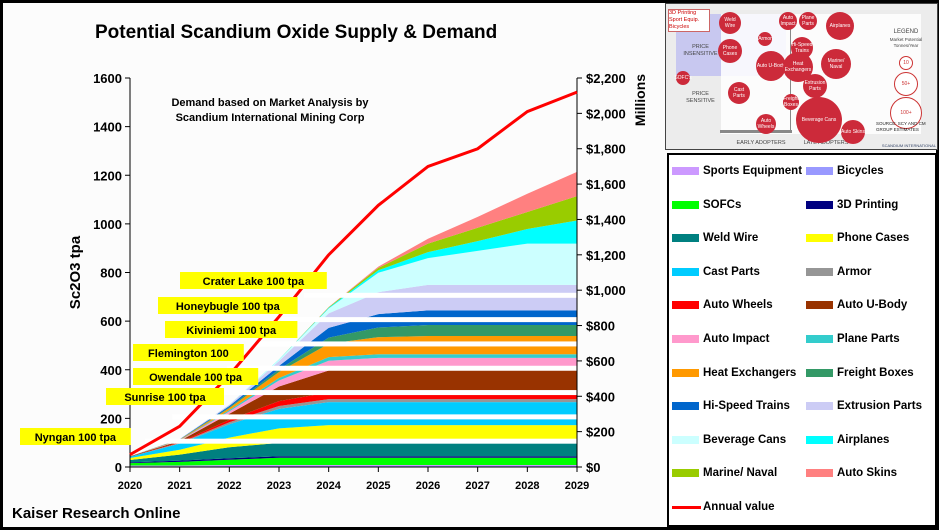 The width and height of the screenshot is (939, 530). Describe the element at coordinates (872, 305) in the screenshot. I see `legend-label: Auto U-Body` at that location.